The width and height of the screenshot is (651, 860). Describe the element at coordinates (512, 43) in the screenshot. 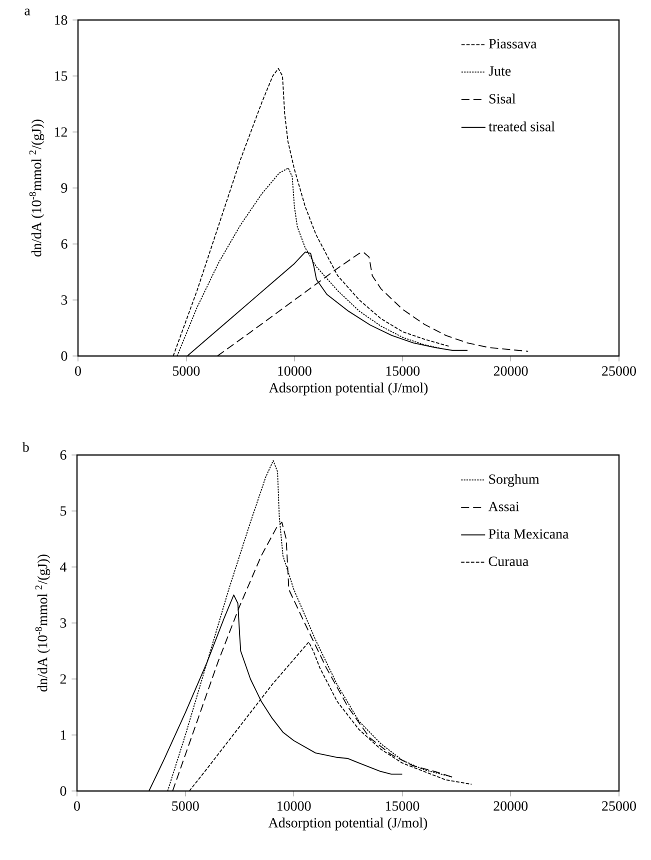

I see `legend-label: Piassava` at that location.